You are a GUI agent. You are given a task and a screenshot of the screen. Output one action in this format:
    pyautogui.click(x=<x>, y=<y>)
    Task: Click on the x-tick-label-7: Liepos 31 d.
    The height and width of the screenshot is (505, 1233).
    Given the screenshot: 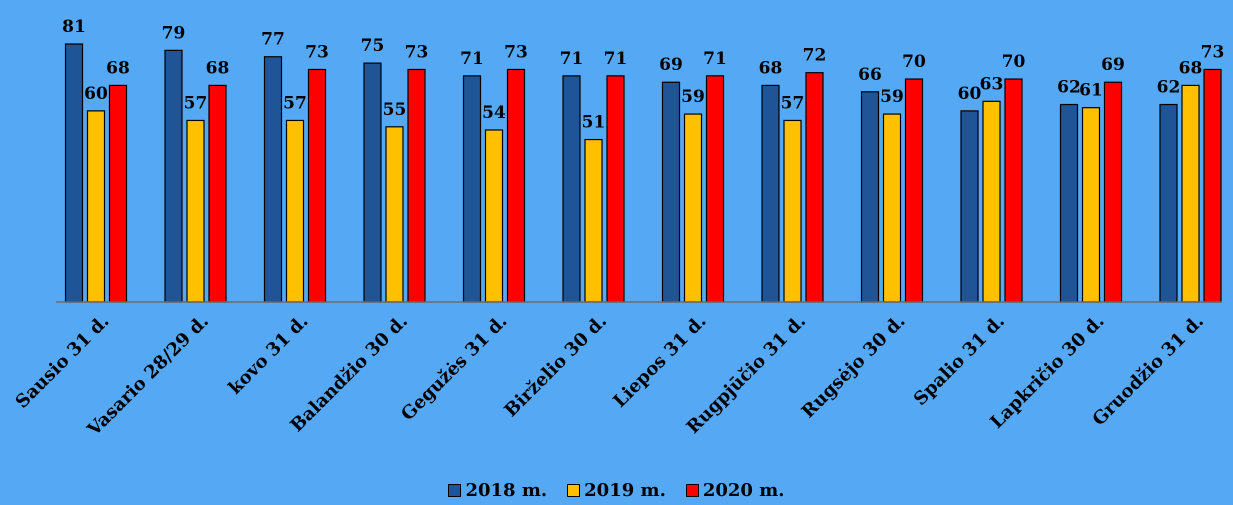 What is the action you would take?
    pyautogui.click(x=659, y=361)
    